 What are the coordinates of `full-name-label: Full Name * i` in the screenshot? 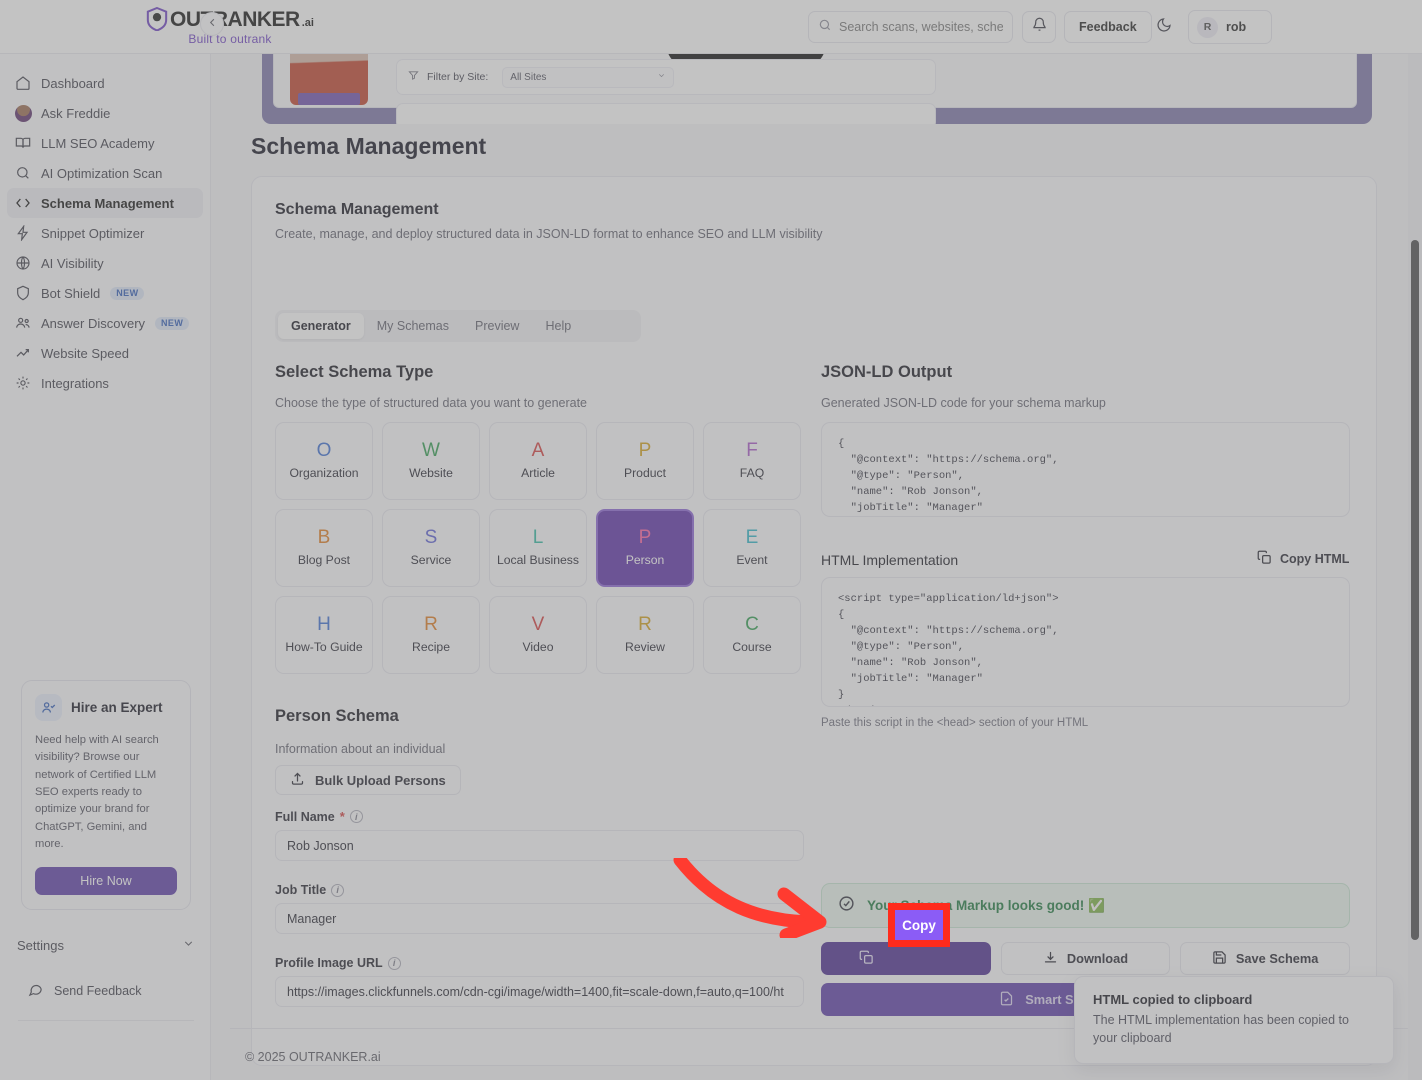 It's located at (319, 816).